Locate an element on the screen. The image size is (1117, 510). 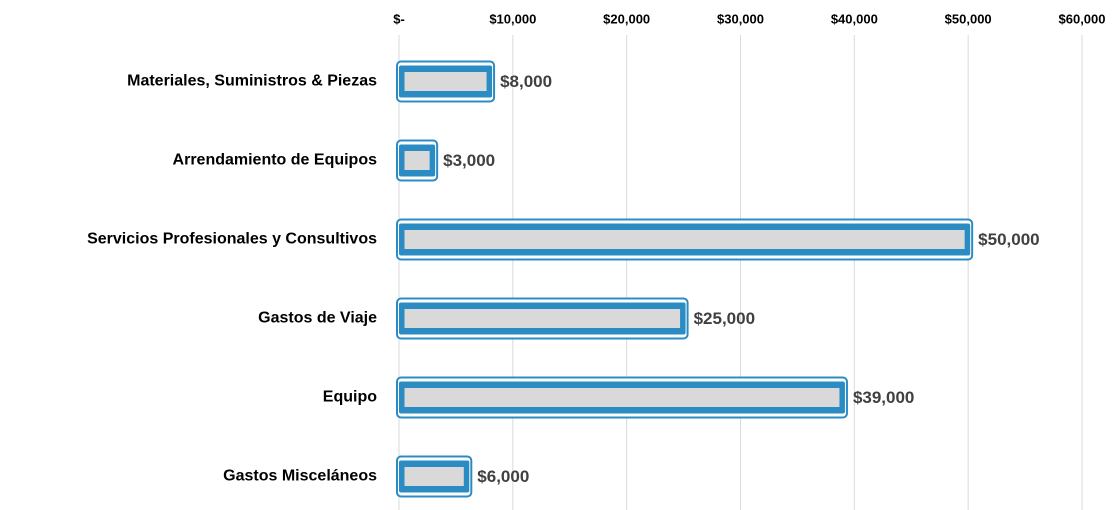
x-tick-label: $60,000 is located at coordinates (1082, 18).